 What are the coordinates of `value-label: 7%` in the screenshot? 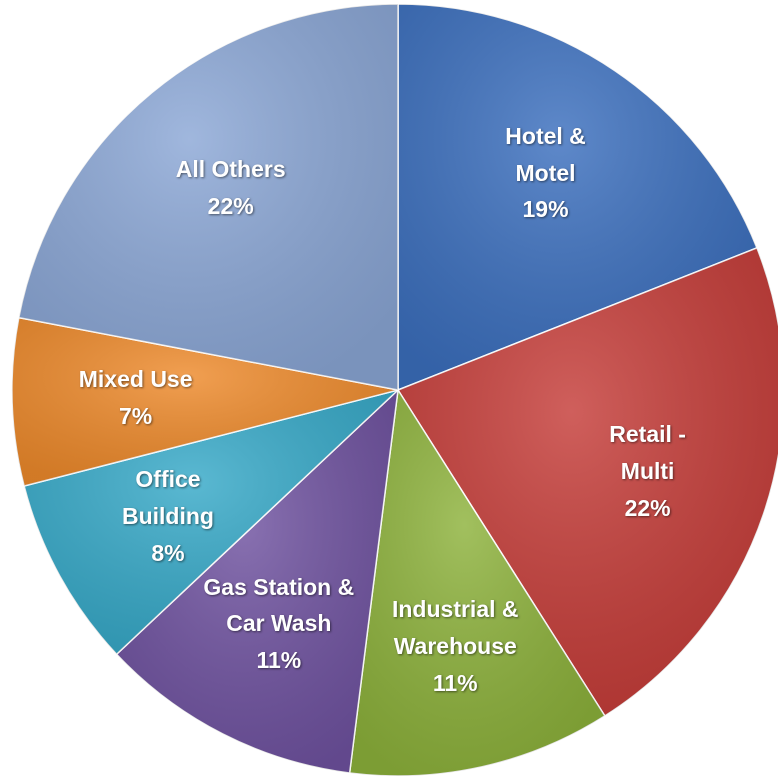 It's located at (136, 416).